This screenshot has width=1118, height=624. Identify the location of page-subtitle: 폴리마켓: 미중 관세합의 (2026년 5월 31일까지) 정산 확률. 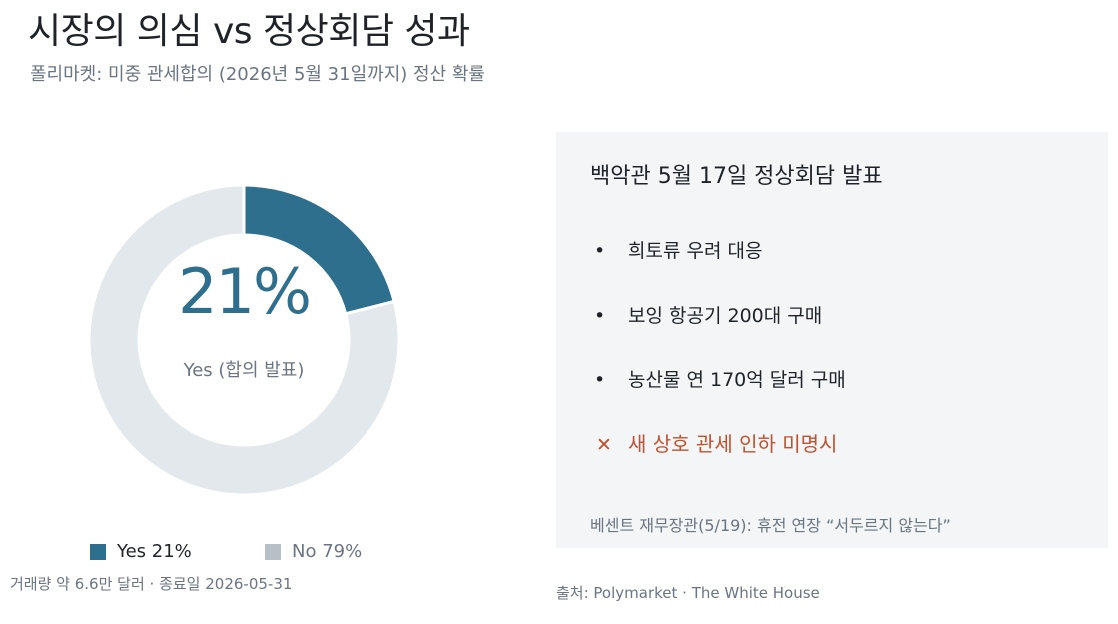
(257, 74).